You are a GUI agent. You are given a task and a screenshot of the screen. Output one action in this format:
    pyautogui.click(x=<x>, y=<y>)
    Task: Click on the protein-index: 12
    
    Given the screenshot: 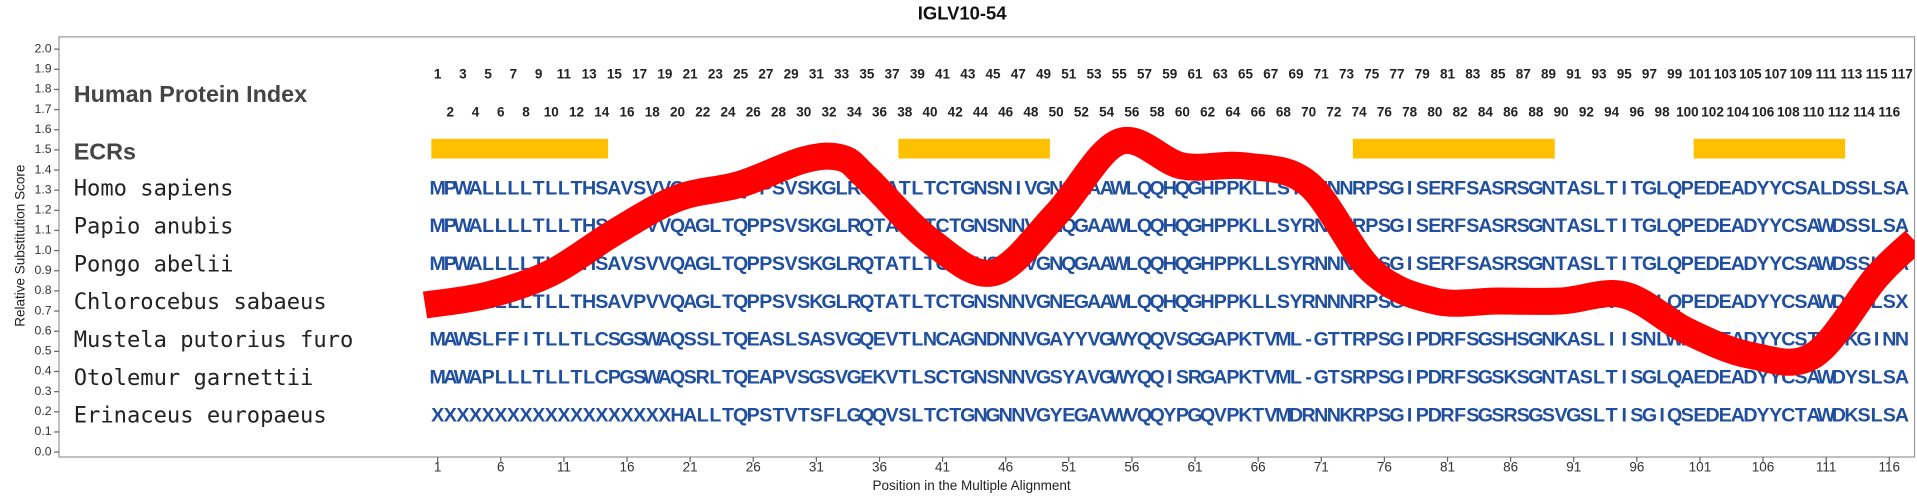 What is the action you would take?
    pyautogui.click(x=576, y=112)
    